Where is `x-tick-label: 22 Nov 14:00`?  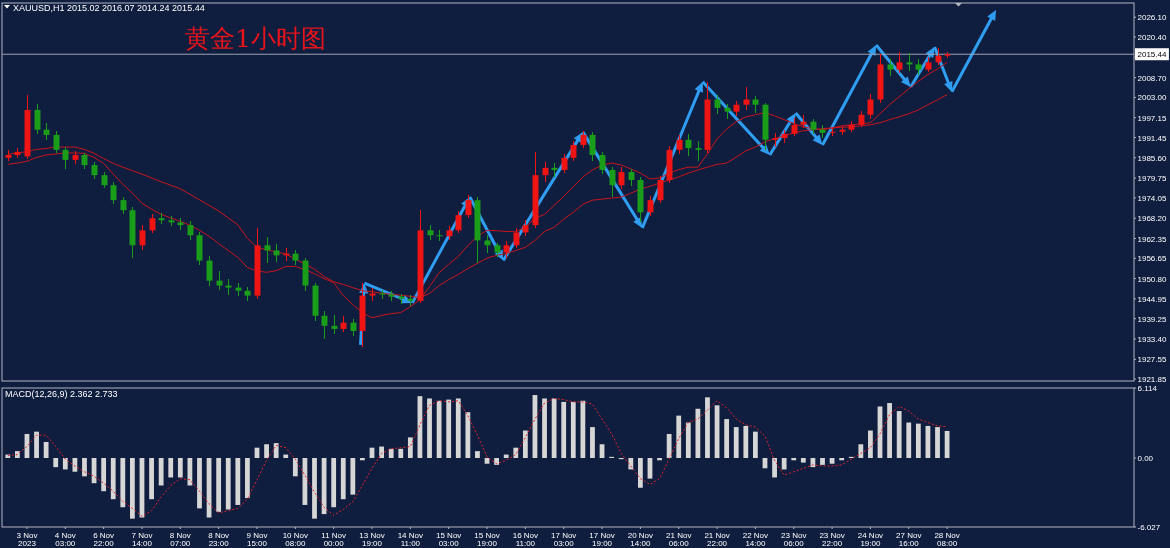
x-tick-label: 22 Nov 14:00 is located at coordinates (755, 539).